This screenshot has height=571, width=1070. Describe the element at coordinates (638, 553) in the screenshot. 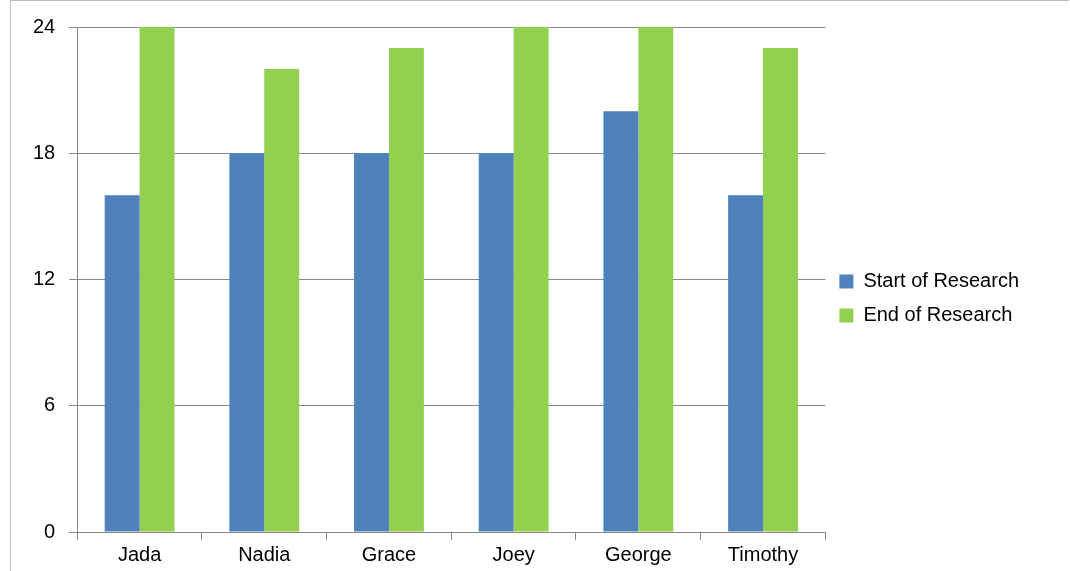

I see `x-tick-label: George` at that location.